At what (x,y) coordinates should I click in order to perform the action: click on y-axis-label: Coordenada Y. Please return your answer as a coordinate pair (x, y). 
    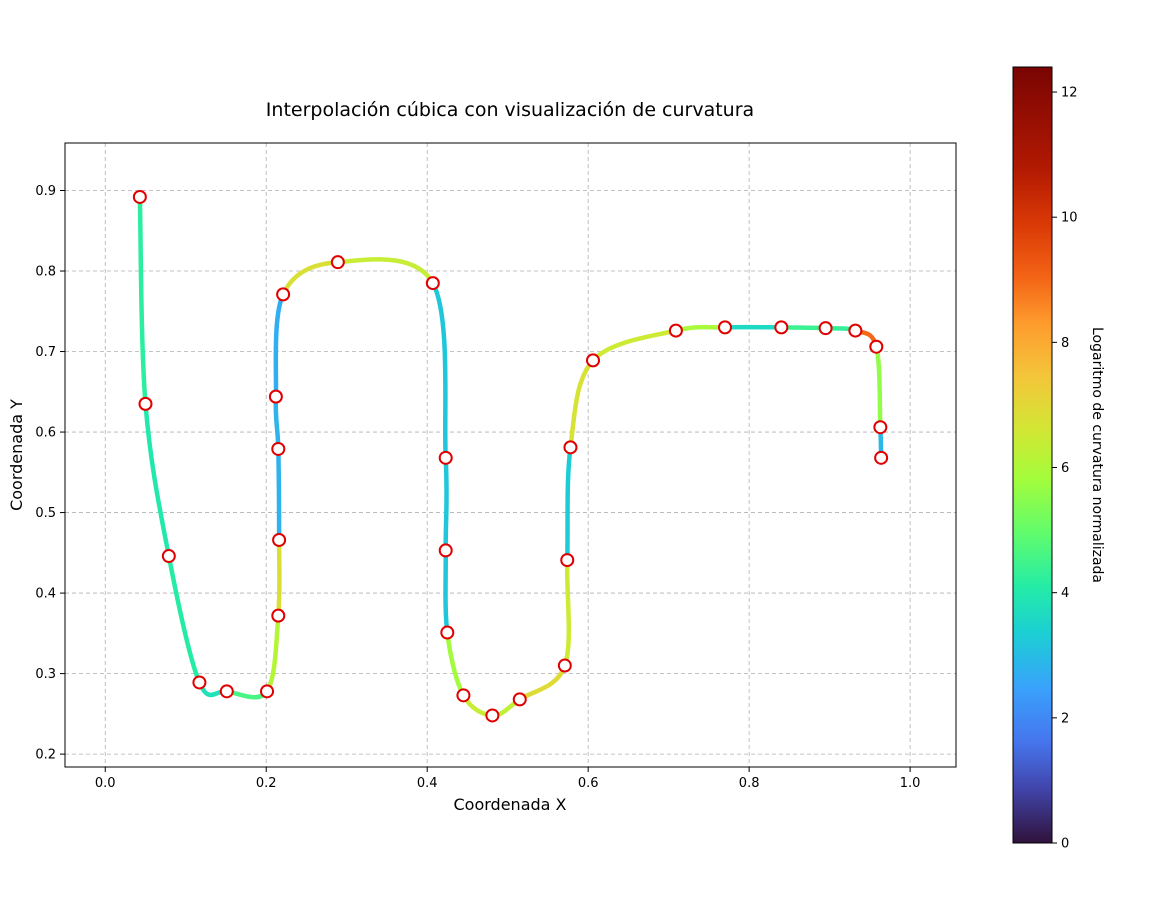
    Looking at the image, I should click on (16, 455).